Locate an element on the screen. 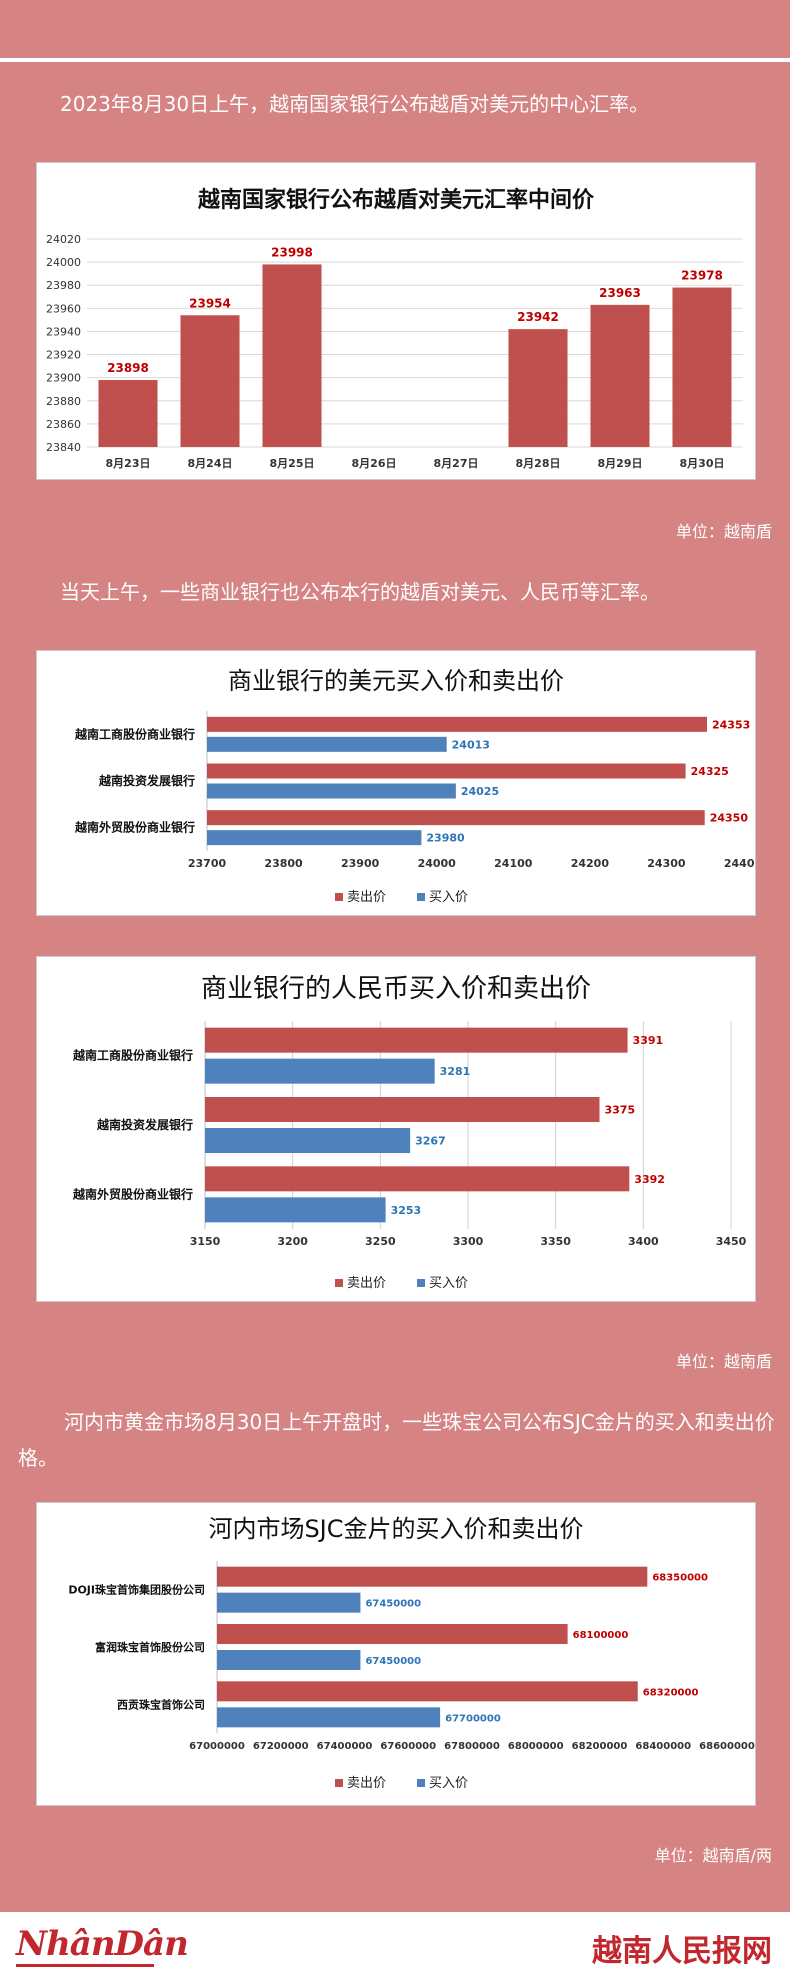 The image size is (790, 1975). data-label: 23998 is located at coordinates (292, 252).